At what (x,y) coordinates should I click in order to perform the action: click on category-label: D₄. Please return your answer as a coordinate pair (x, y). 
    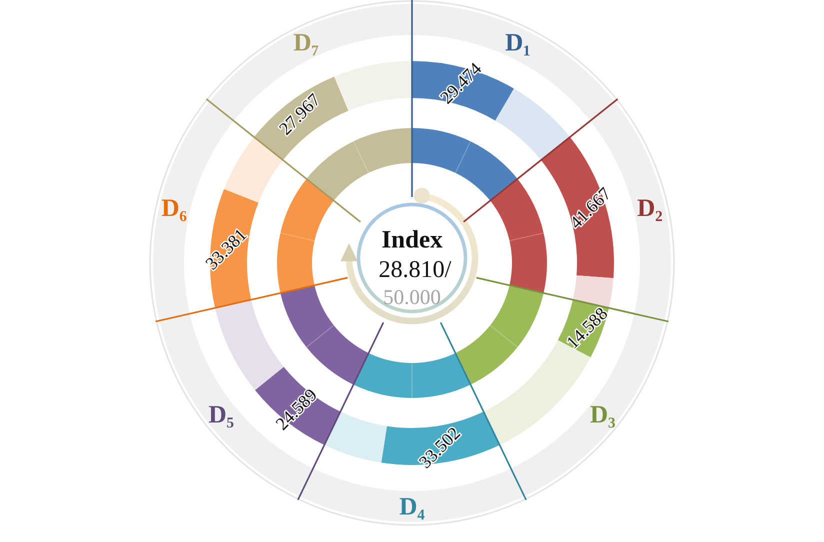
    Looking at the image, I should click on (412, 507).